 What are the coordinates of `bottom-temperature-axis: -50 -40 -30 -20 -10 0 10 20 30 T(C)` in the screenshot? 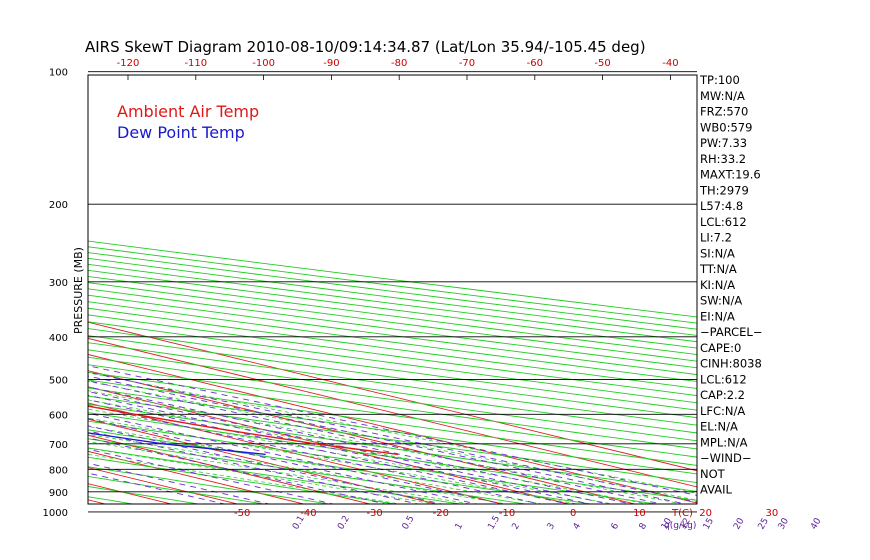 It's located at (506, 513).